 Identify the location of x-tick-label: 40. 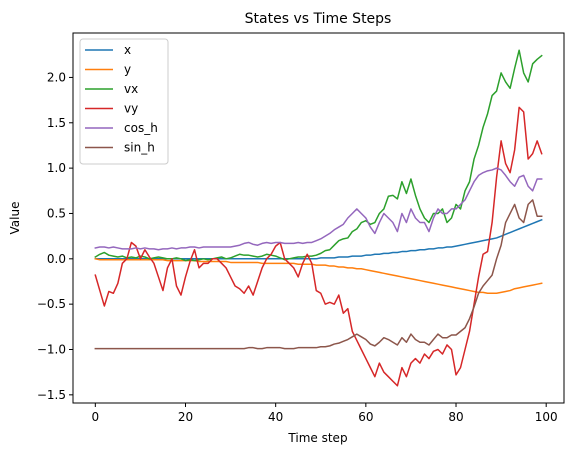
(275, 417).